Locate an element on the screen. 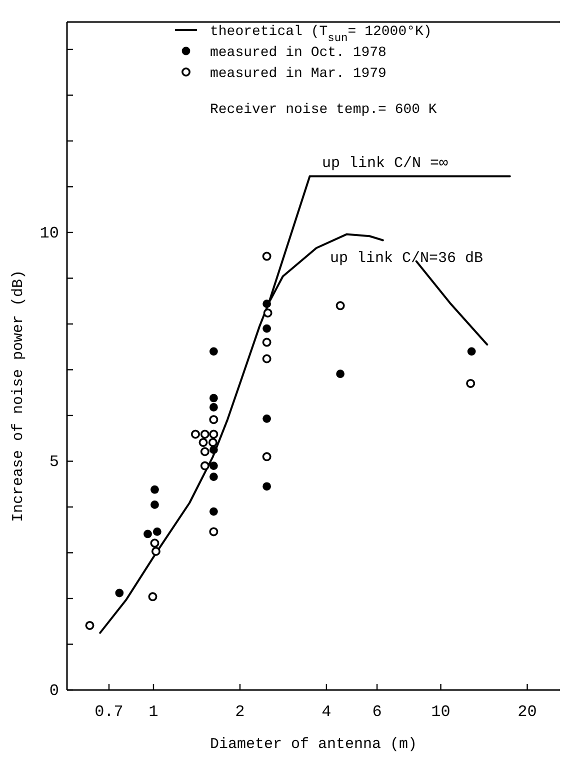 This screenshot has width=574, height=757. legend-label: theoretical (T$_{sun}$= 12000°K) is located at coordinates (321, 34).